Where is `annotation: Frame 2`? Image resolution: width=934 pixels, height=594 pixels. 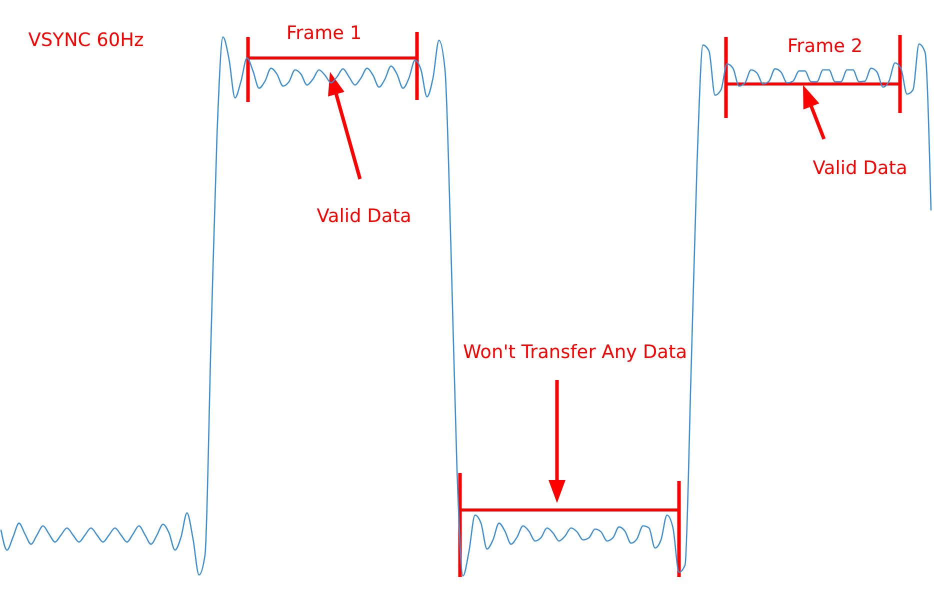
annotation: Frame 2 is located at coordinates (825, 46).